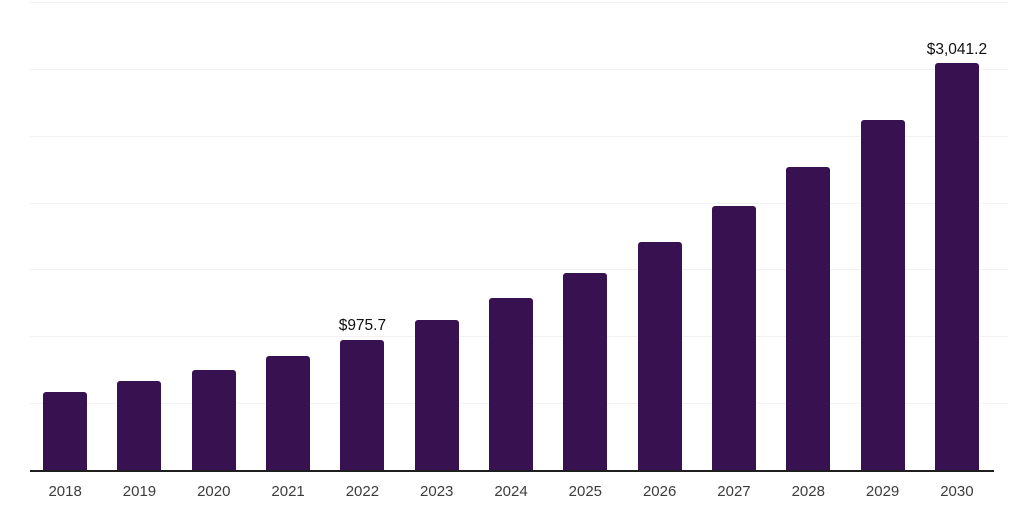  I want to click on bar-group-2026, so click(660, 236).